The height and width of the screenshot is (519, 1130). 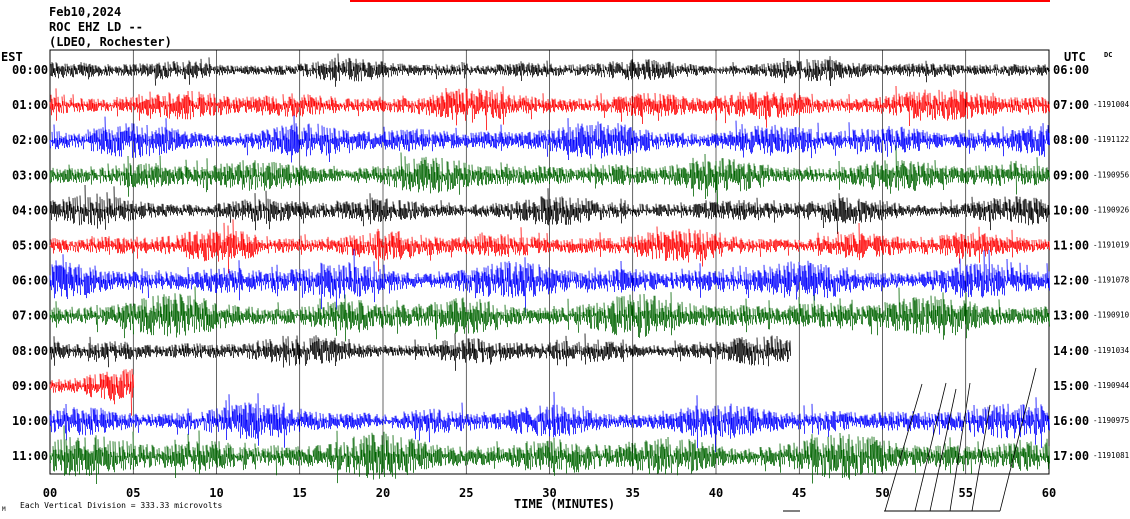 I want to click on utc-label-1000: 10:00, so click(x=1071, y=210).